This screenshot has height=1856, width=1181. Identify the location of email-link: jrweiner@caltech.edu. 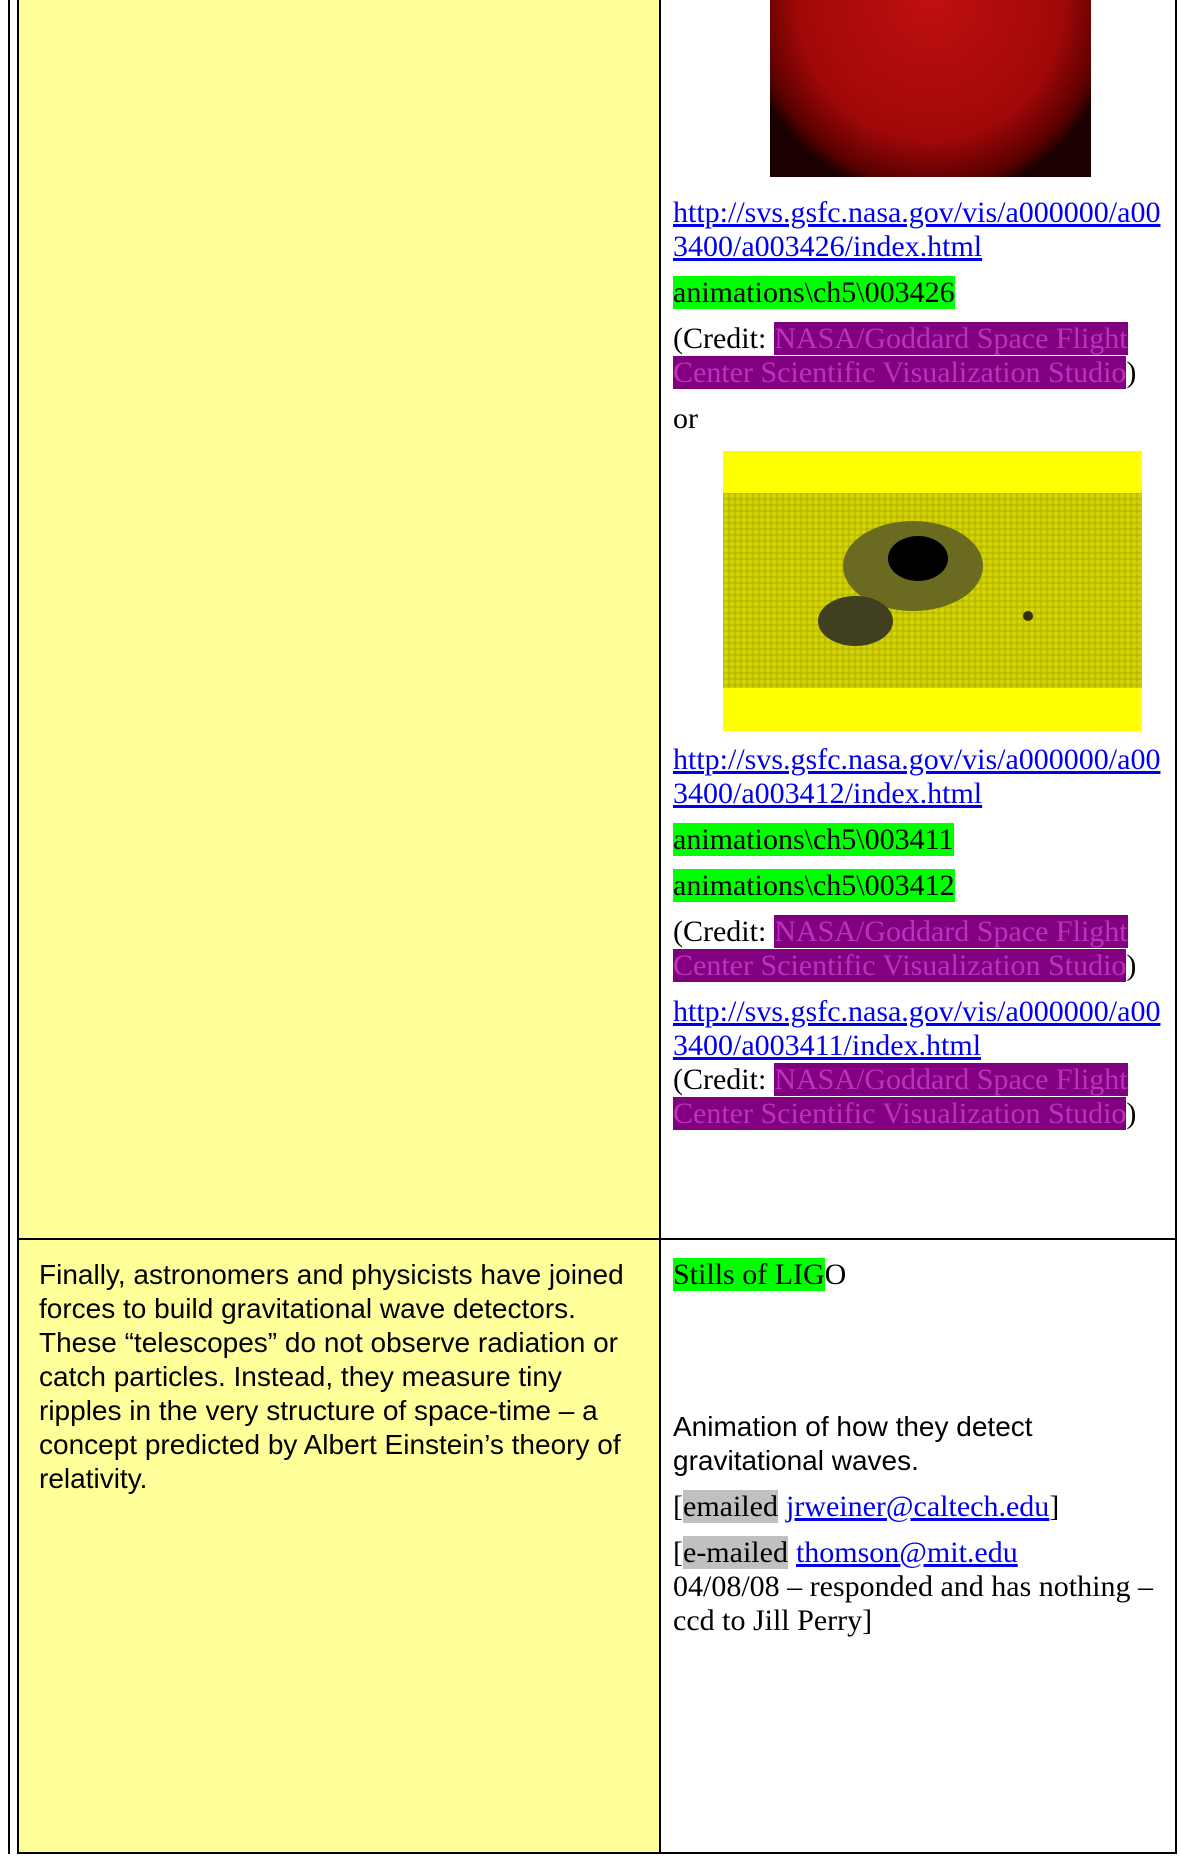
(917, 1506).